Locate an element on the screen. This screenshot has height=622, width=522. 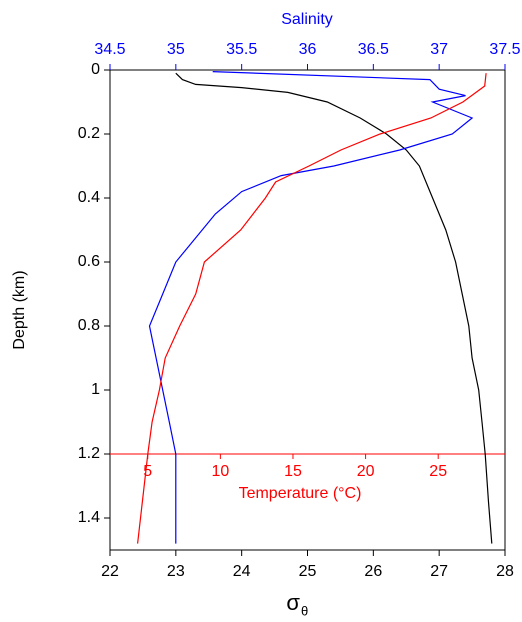
x-axis-title-subscript: θ is located at coordinates (304, 610).